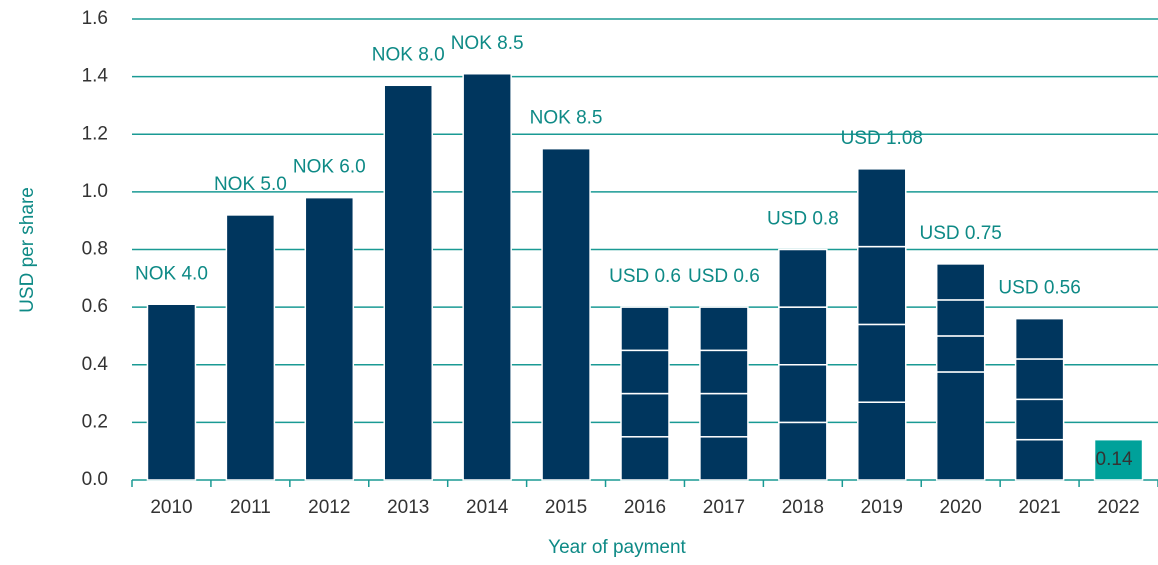 The image size is (1158, 565). I want to click on y-tick-label: 1.0, so click(95, 191).